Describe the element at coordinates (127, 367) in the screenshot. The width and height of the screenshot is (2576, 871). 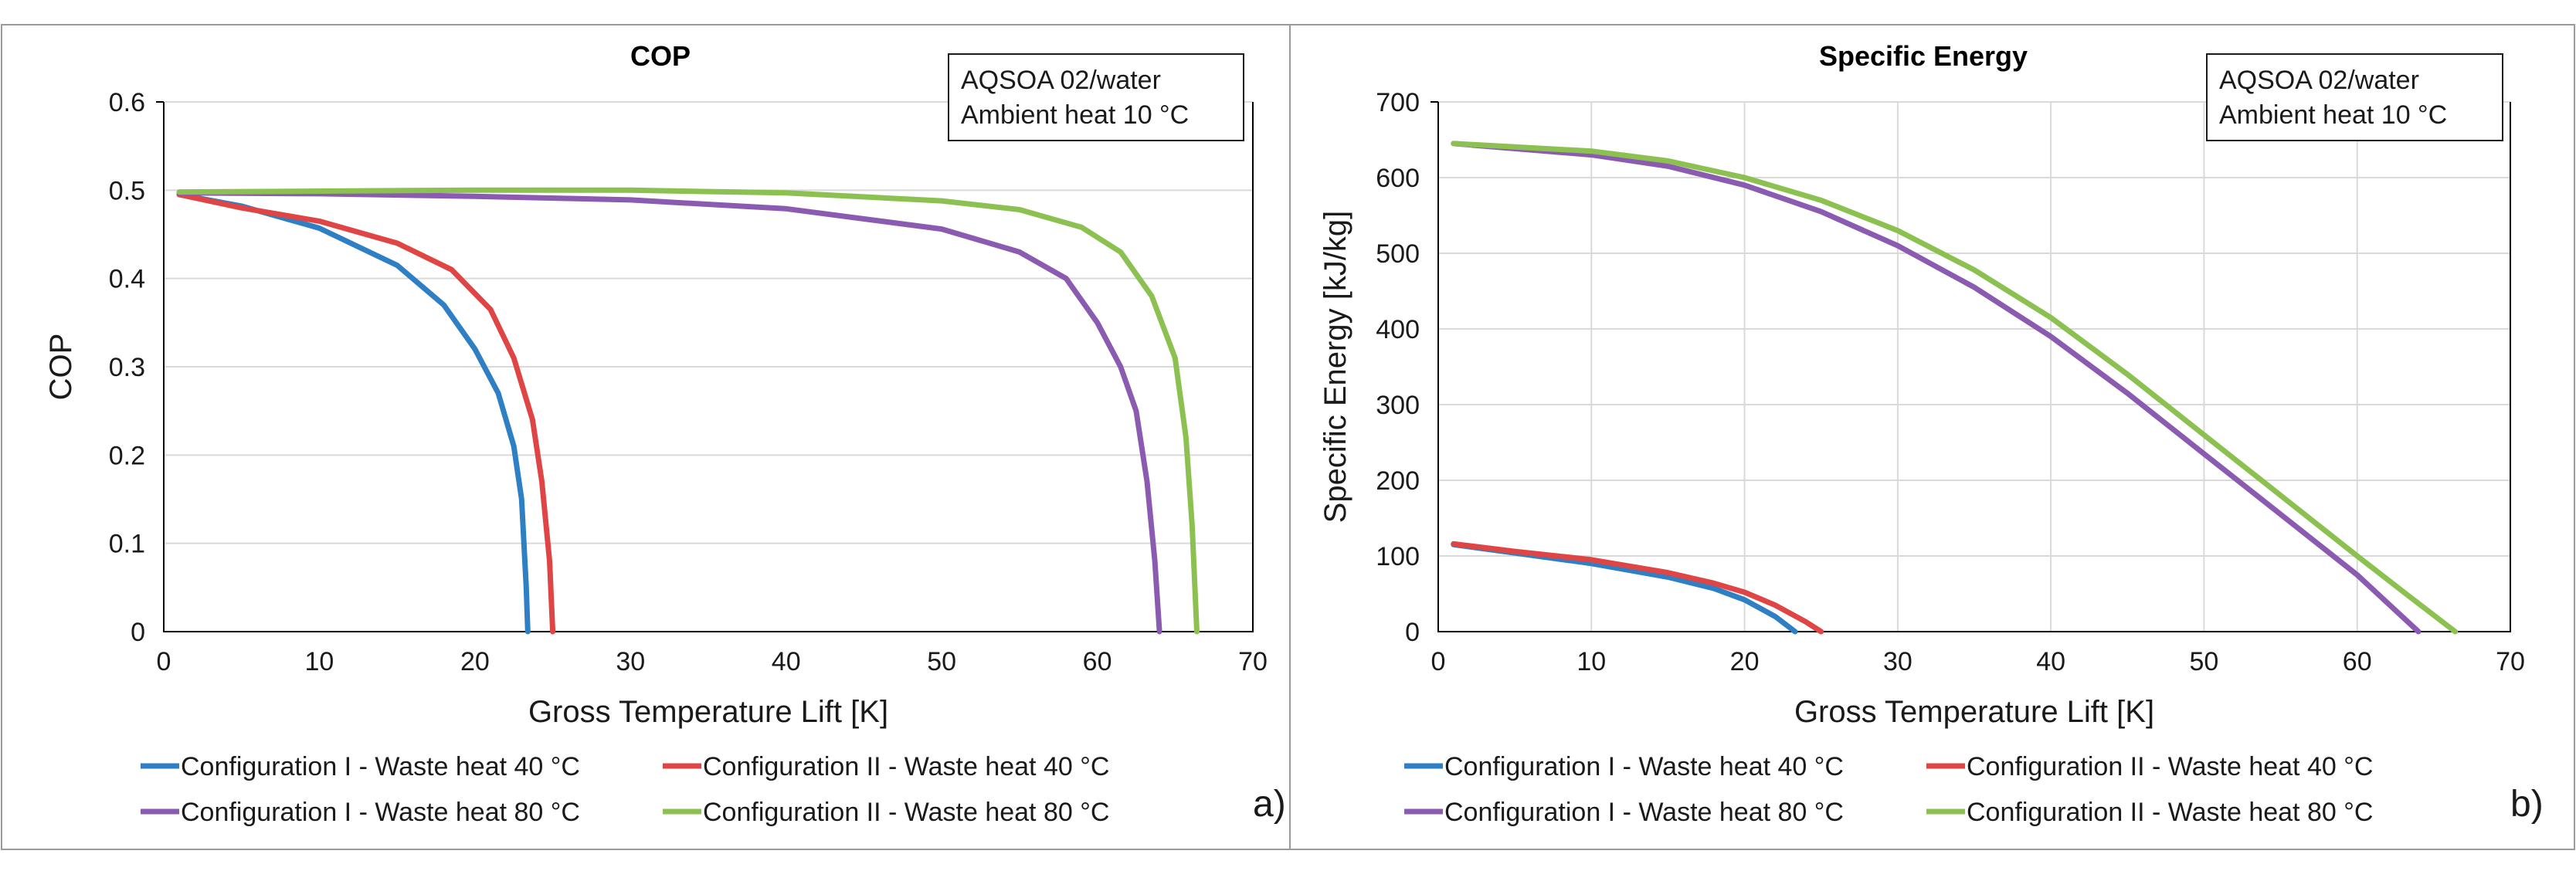
I see `y-tick-label: 0.3` at that location.